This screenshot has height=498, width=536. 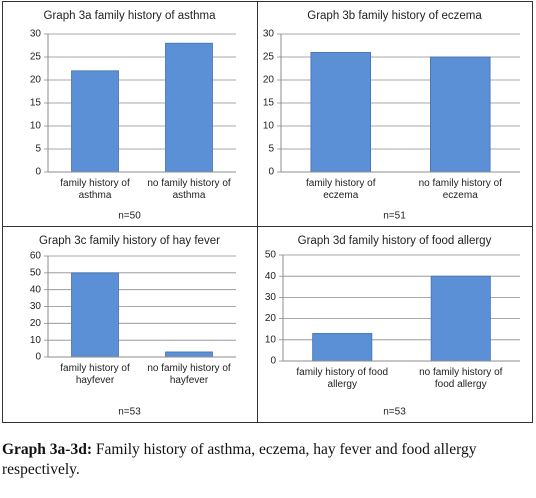 What do you see at coordinates (129, 216) in the screenshot?
I see `sample-size: n=50` at bounding box center [129, 216].